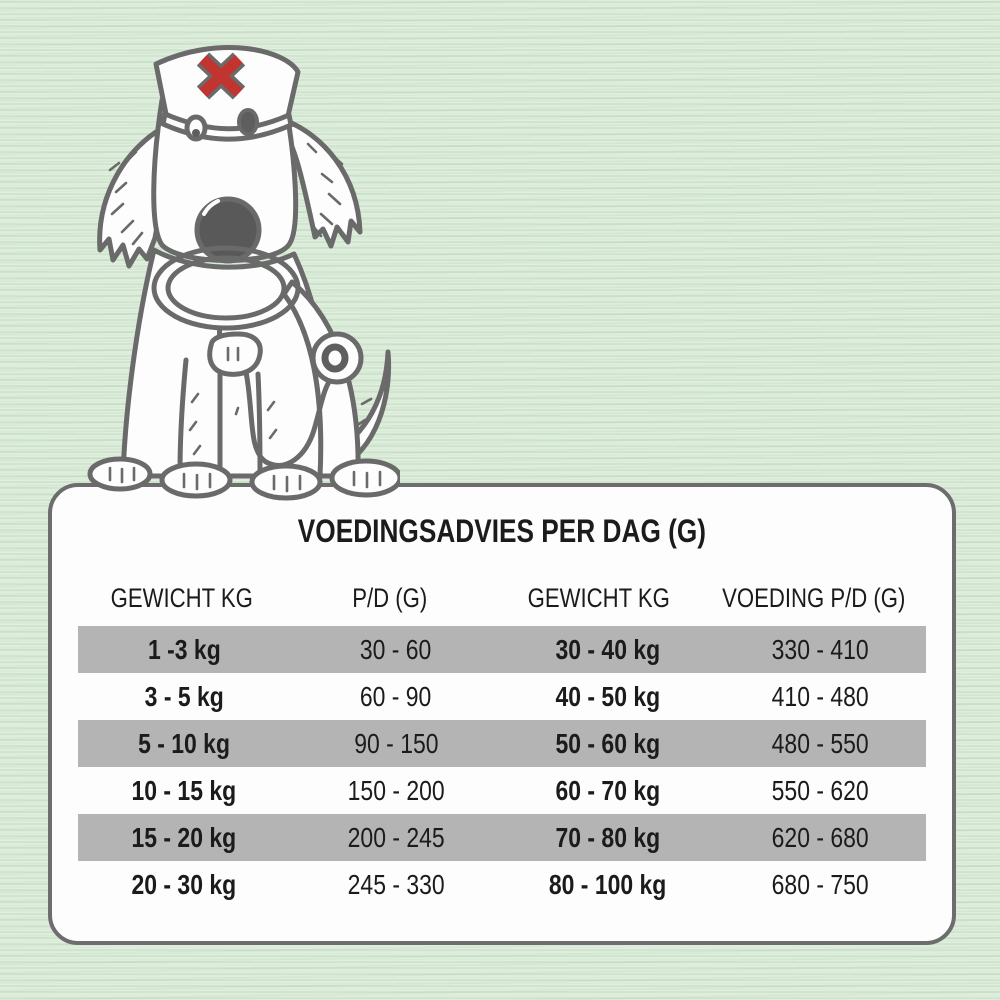 This screenshot has height=1000, width=1000. What do you see at coordinates (226, 288) in the screenshot?
I see `stethoscope-loop` at bounding box center [226, 288].